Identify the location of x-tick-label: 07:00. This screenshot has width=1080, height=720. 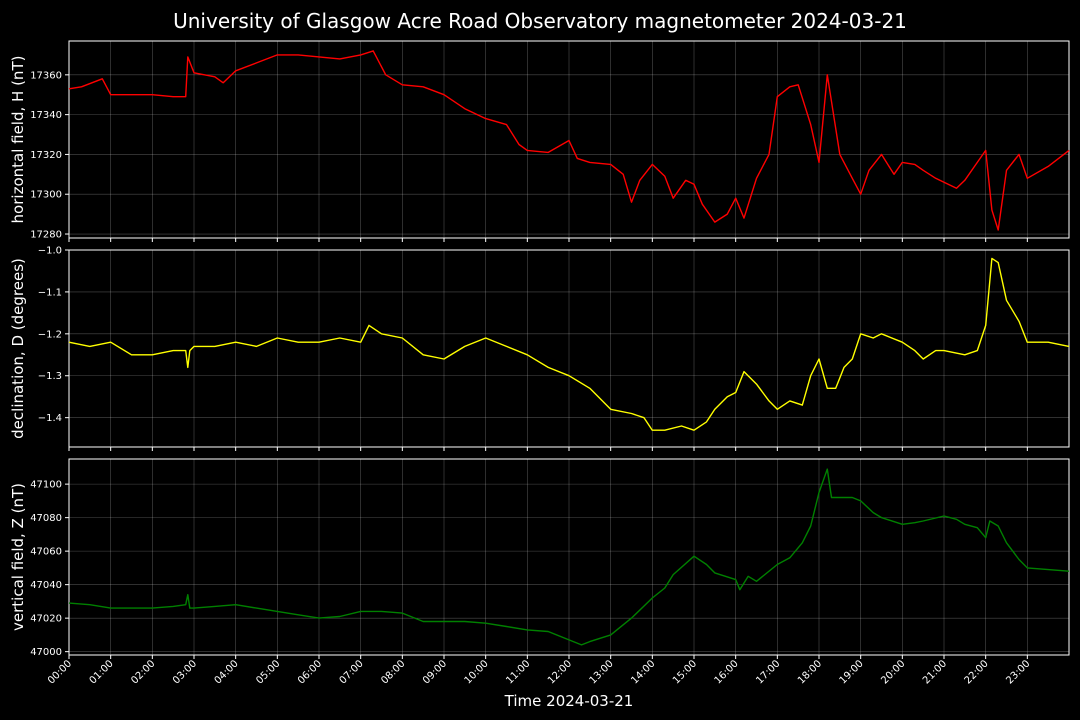
(352, 672).